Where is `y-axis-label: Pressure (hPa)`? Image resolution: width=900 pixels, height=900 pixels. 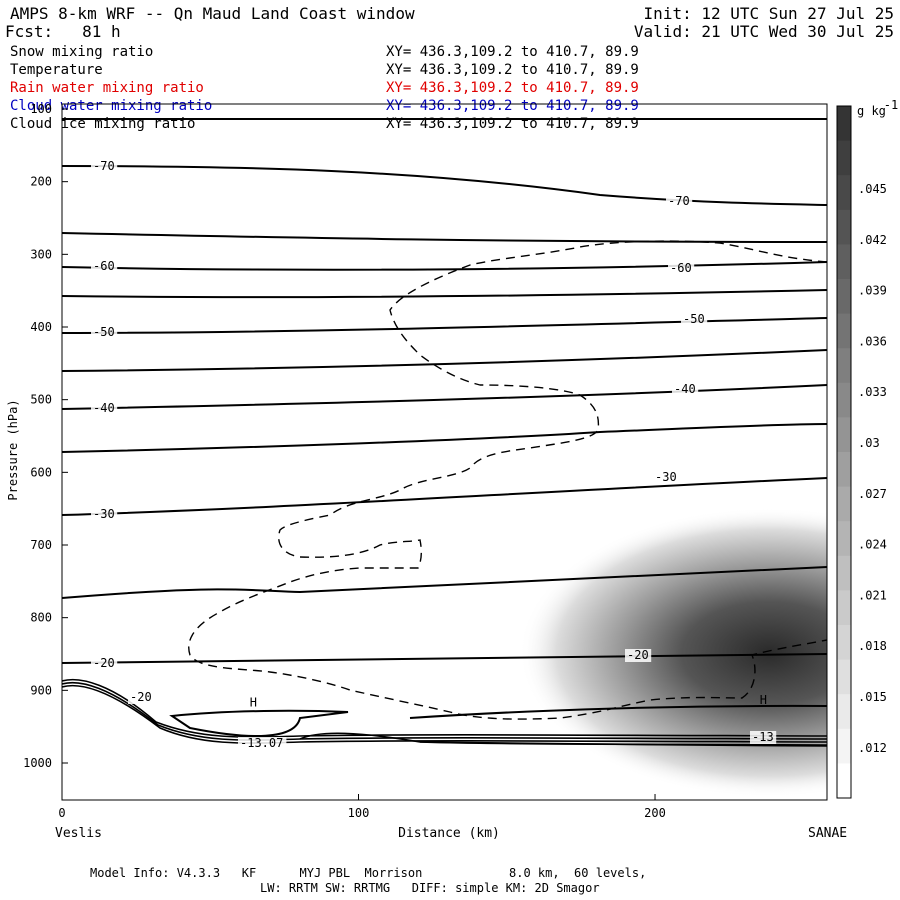 y-axis-label: Pressure (hPa) is located at coordinates (13, 449).